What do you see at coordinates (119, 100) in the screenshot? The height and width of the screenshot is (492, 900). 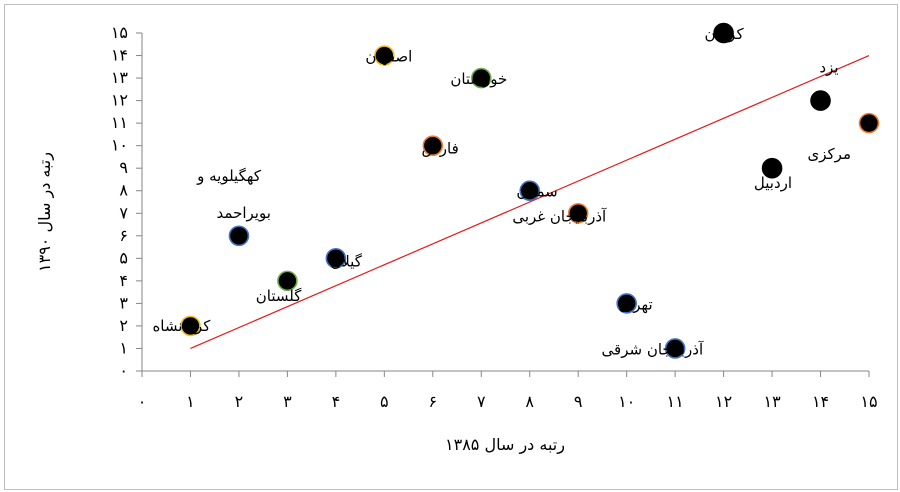 I see `y-tick-label: ۱۲` at bounding box center [119, 100].